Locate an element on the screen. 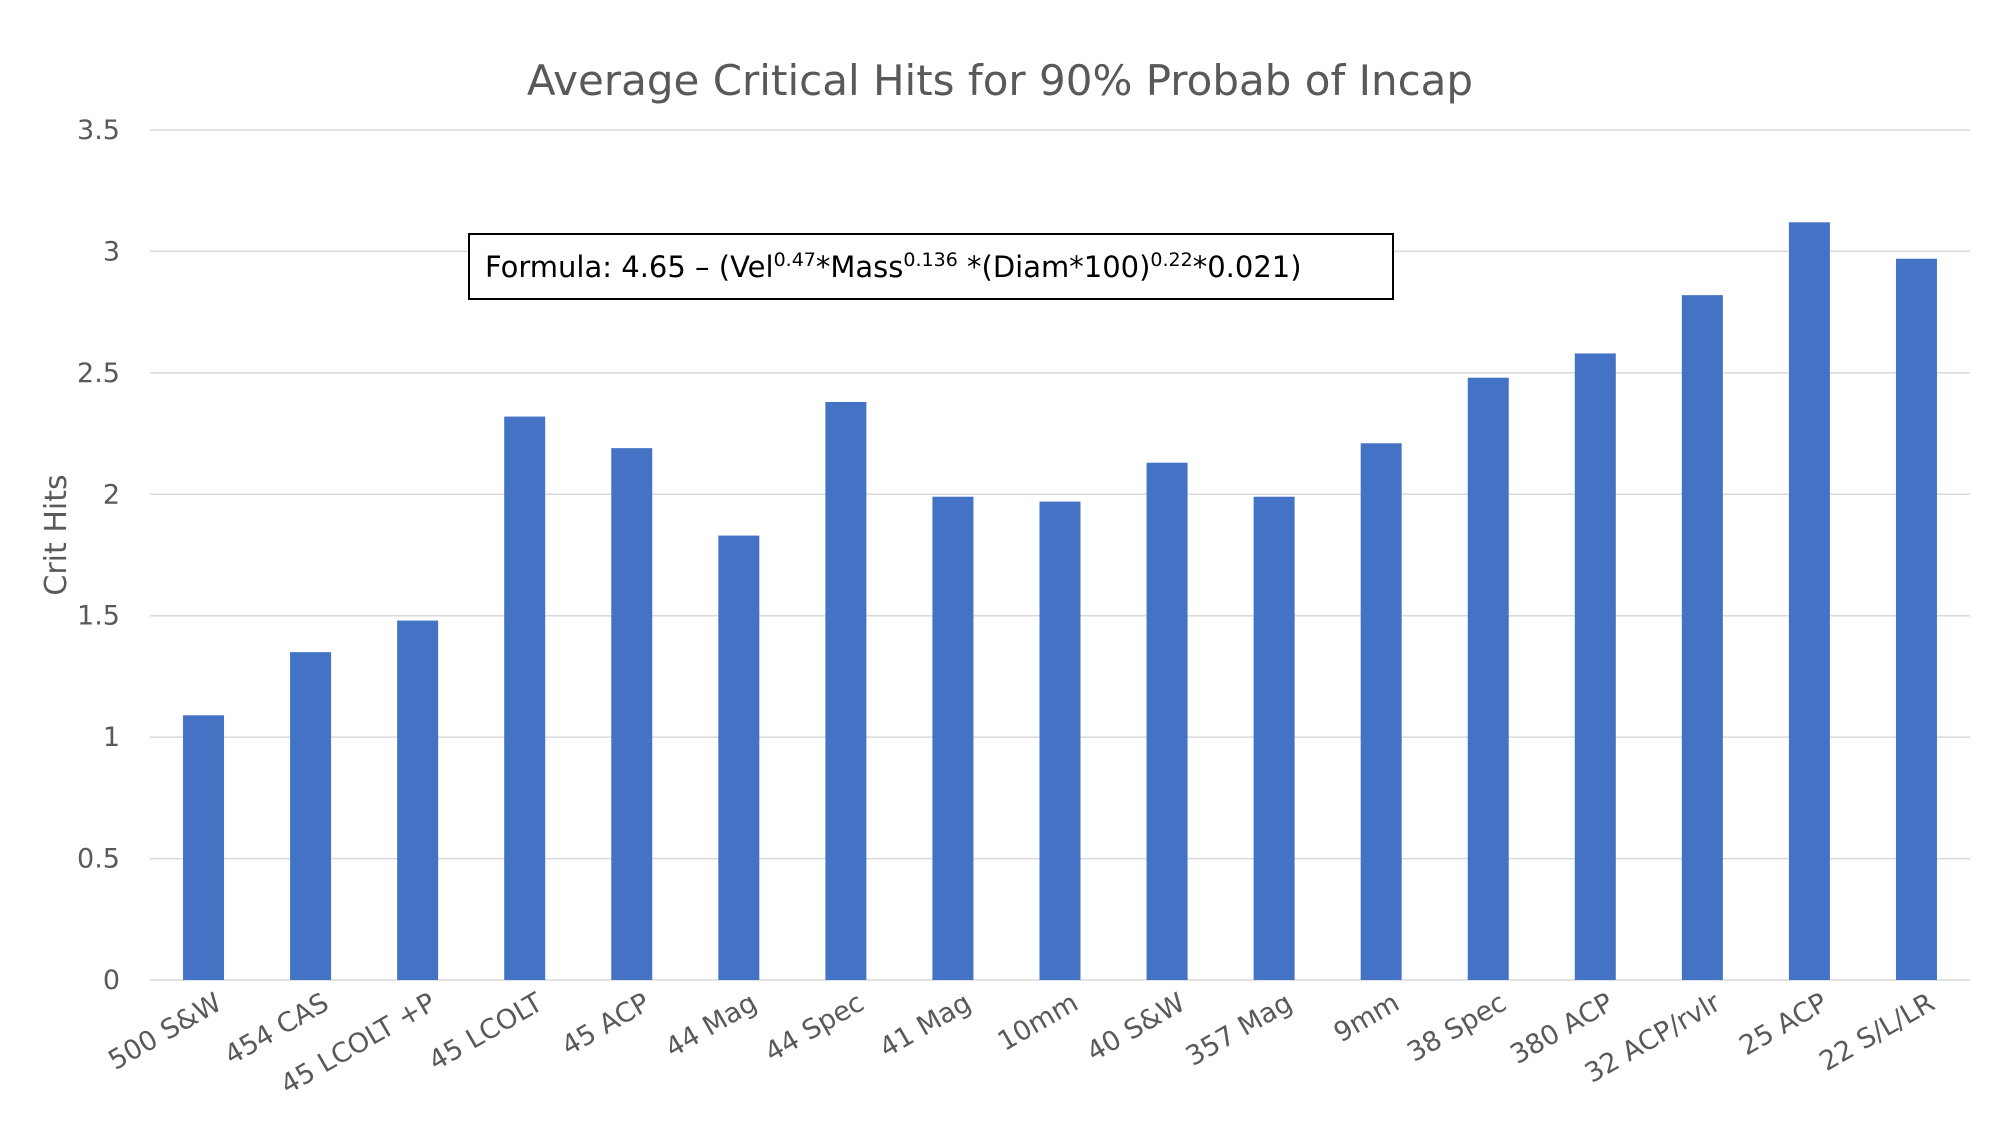 The height and width of the screenshot is (1125, 2000). x-tick-label: 9mm is located at coordinates (1367, 1018).